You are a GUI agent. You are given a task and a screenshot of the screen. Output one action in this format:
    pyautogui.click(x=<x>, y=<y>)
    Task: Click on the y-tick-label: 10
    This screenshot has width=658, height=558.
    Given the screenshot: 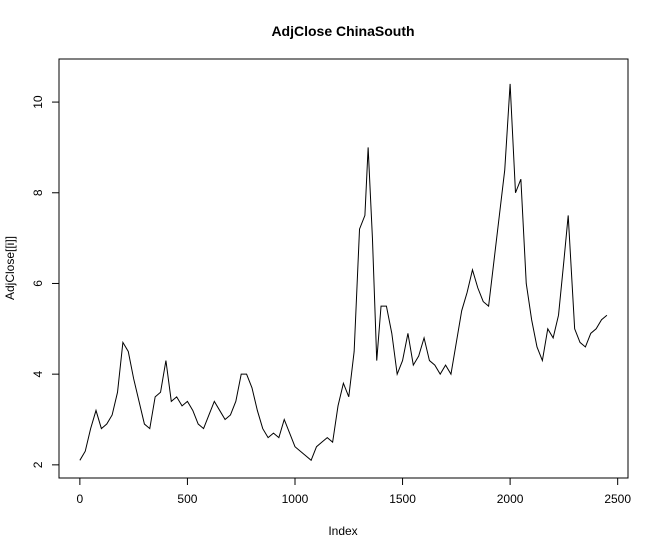 What is the action you would take?
    pyautogui.click(x=38, y=102)
    